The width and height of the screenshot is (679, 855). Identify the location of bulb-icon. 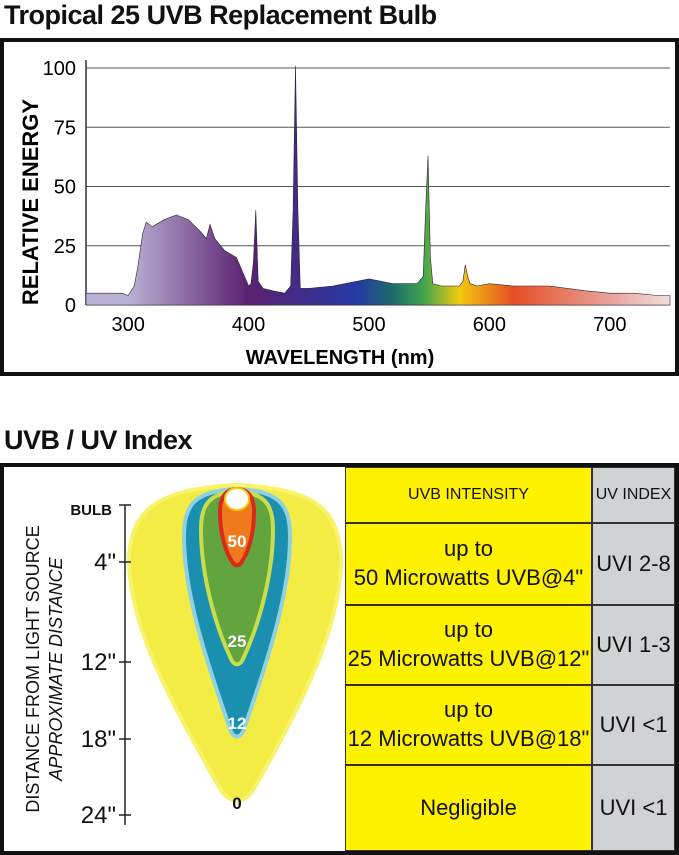
(237, 499).